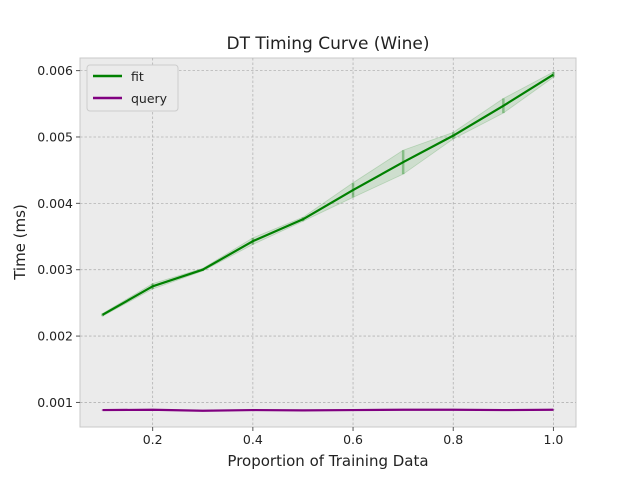 The image size is (640, 480). I want to click on x-tick-label: 1.0, so click(554, 439).